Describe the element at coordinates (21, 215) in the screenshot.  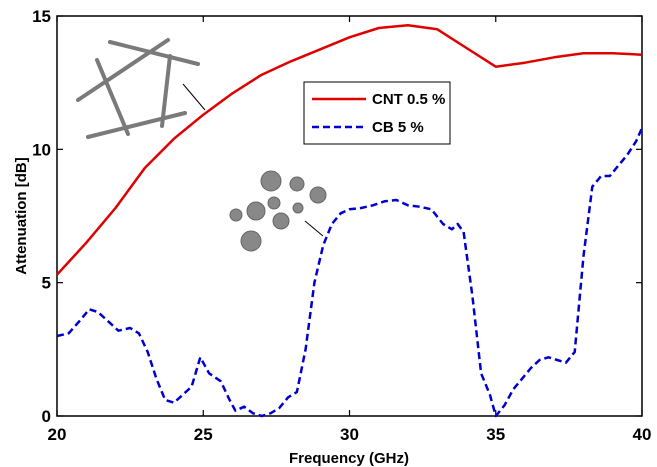
I see `y-axis-label: Attenuation [dB]` at that location.